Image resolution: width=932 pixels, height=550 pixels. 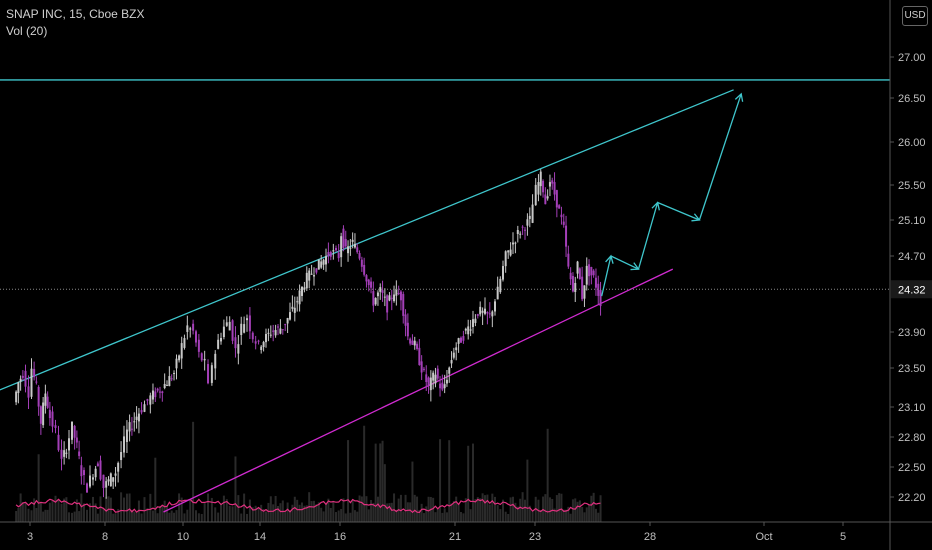 I want to click on time-tick-label: 28, so click(x=650, y=537).